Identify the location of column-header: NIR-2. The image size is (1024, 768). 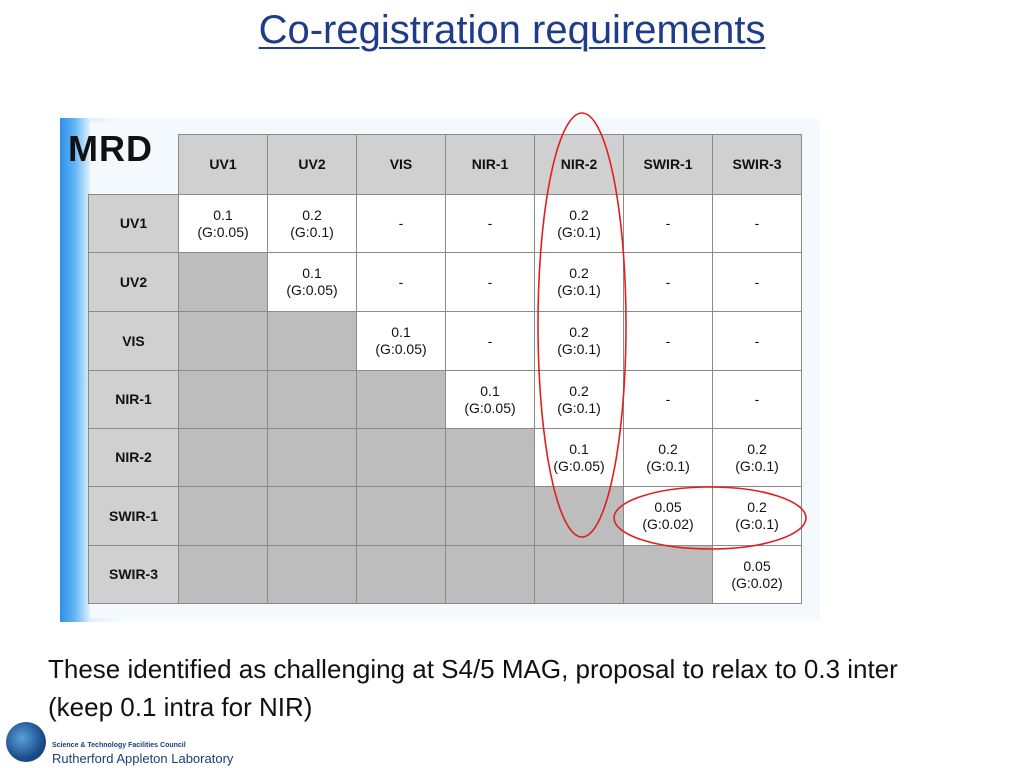
(579, 164).